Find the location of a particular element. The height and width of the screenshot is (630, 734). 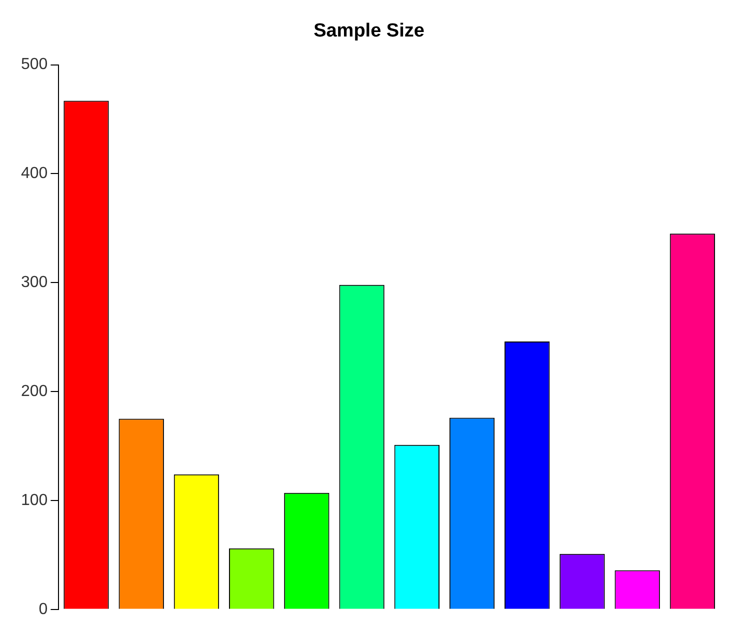

y-tick-label: 0 is located at coordinates (43, 609).